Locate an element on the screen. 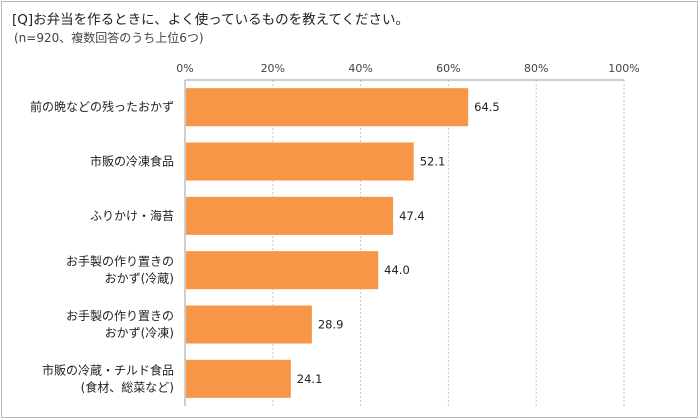 The image size is (700, 420). data-label: 64.5 is located at coordinates (487, 107).